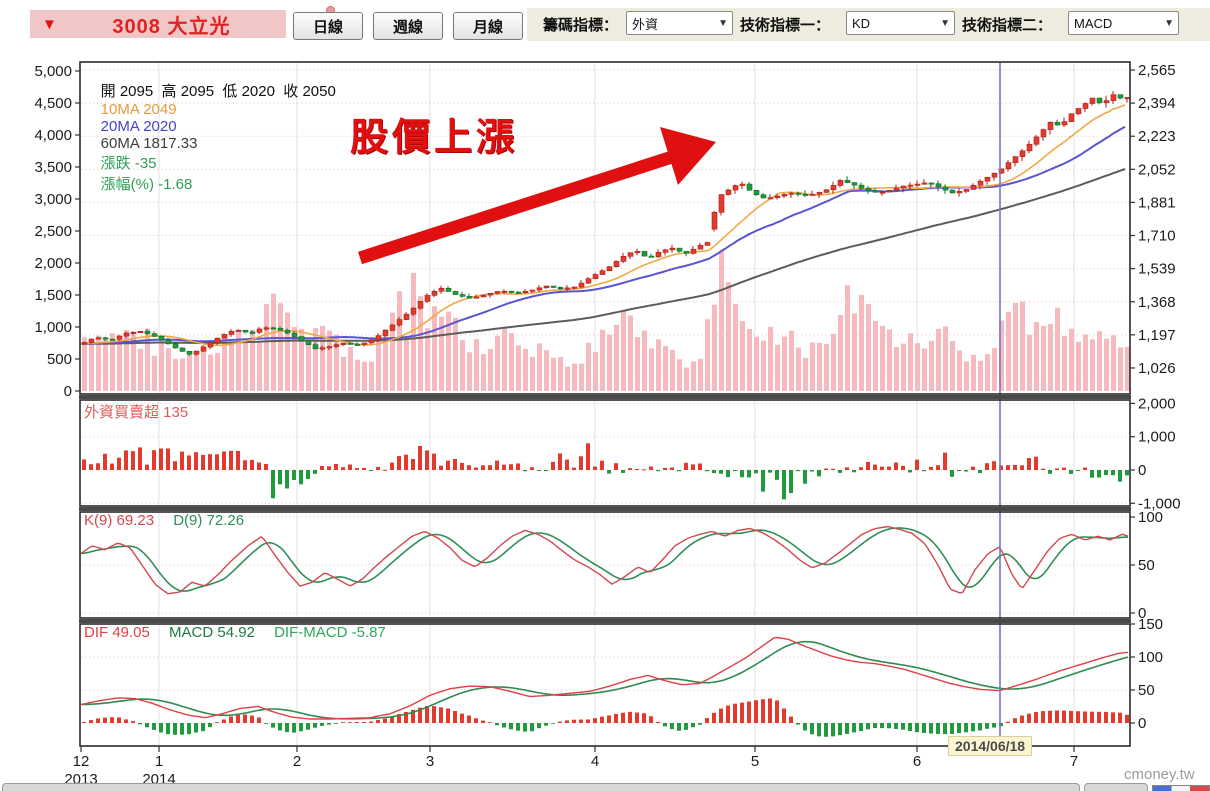 This screenshot has height=791, width=1210. Describe the element at coordinates (330, 632) in the screenshot. I see `dif-macd-value: DIF-MACD -5.87` at that location.